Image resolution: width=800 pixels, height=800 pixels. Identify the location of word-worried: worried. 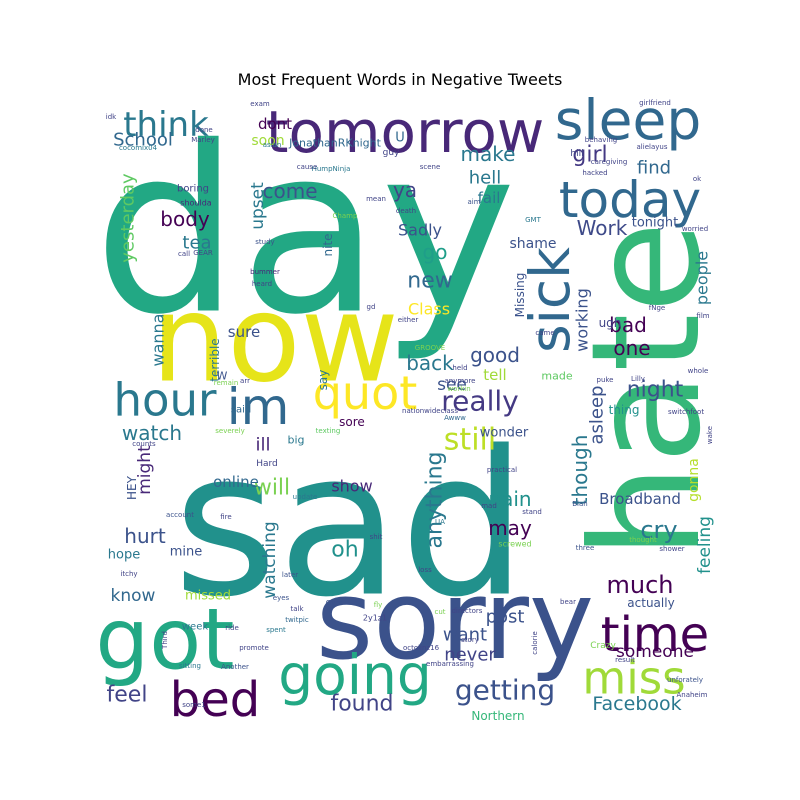
(695, 229).